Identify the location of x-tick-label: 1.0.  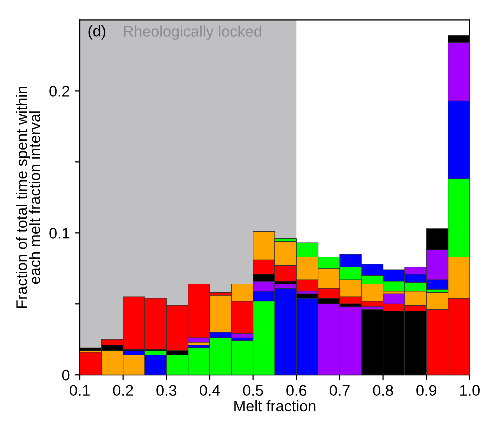
(470, 390).